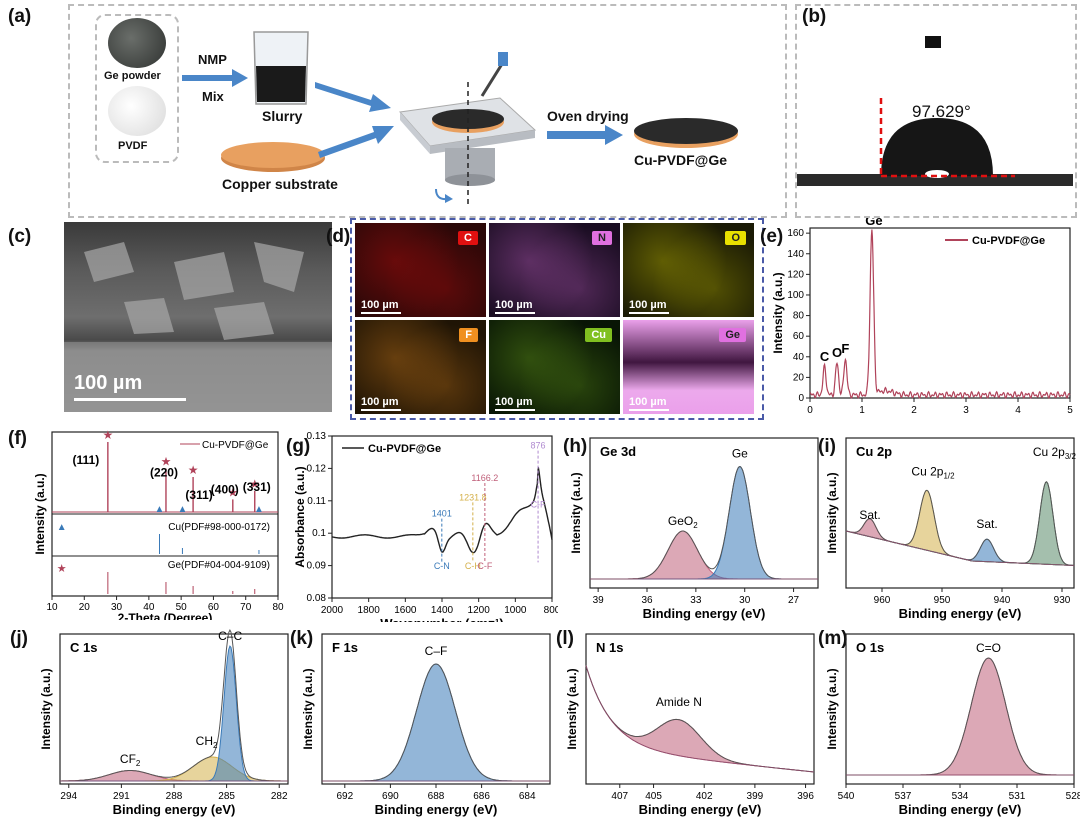 The image size is (1080, 822). What do you see at coordinates (647, 600) in the screenshot?
I see `x-tick-label: 36` at bounding box center [647, 600].